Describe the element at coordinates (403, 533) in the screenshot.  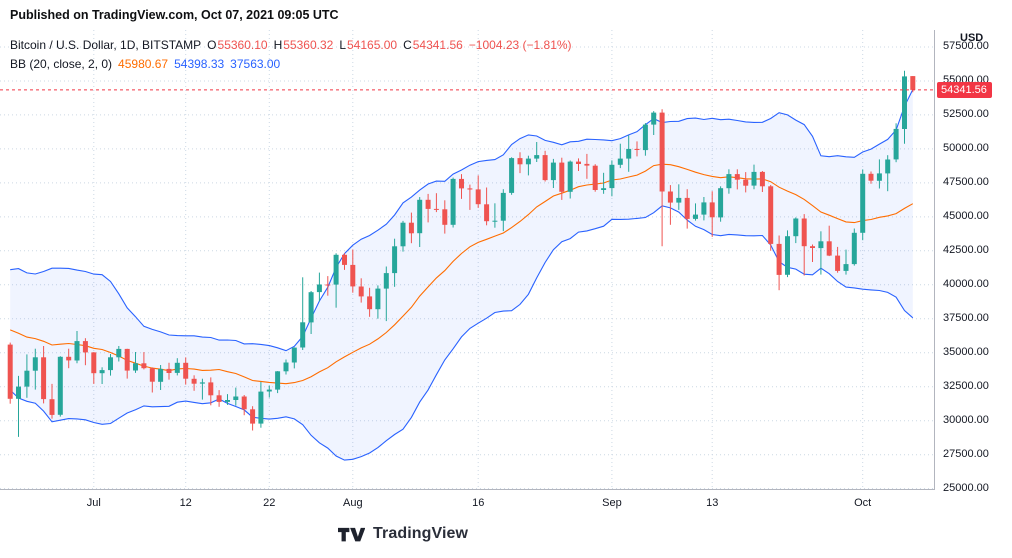
I see `tradingview-link: TradingView` at that location.